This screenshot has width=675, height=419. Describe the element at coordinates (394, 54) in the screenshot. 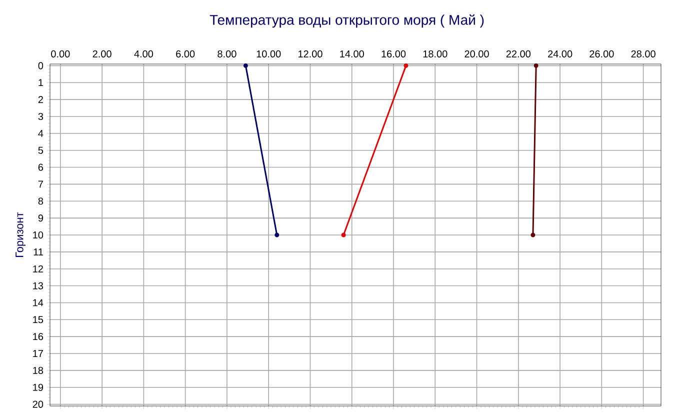

I see `x-tick-label: 16.00` at that location.